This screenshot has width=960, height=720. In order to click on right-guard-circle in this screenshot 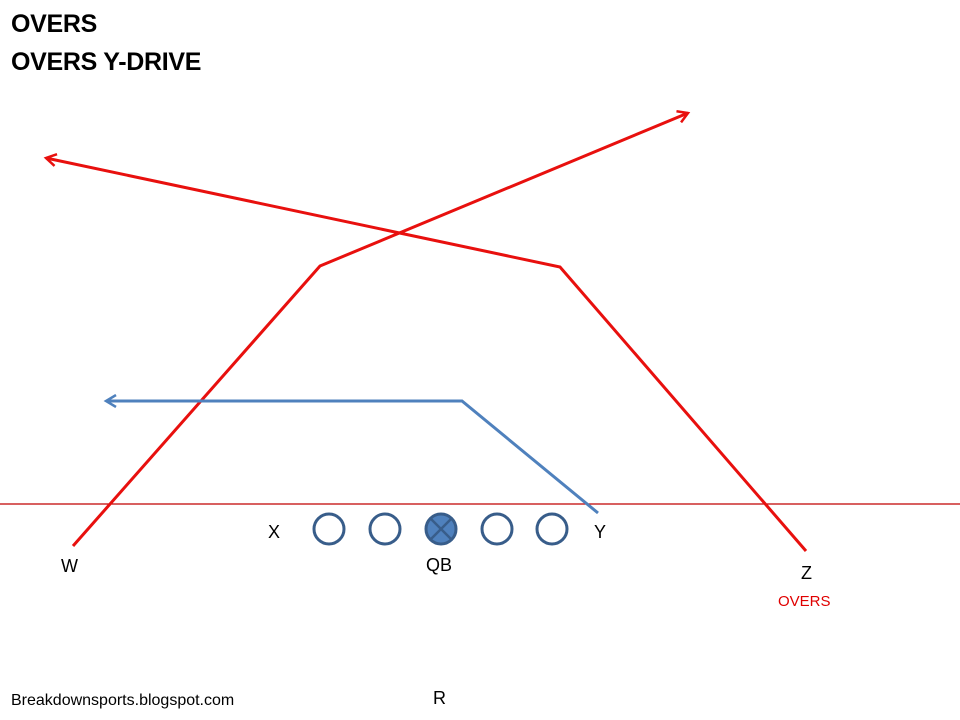, I will do `click(497, 529)`.